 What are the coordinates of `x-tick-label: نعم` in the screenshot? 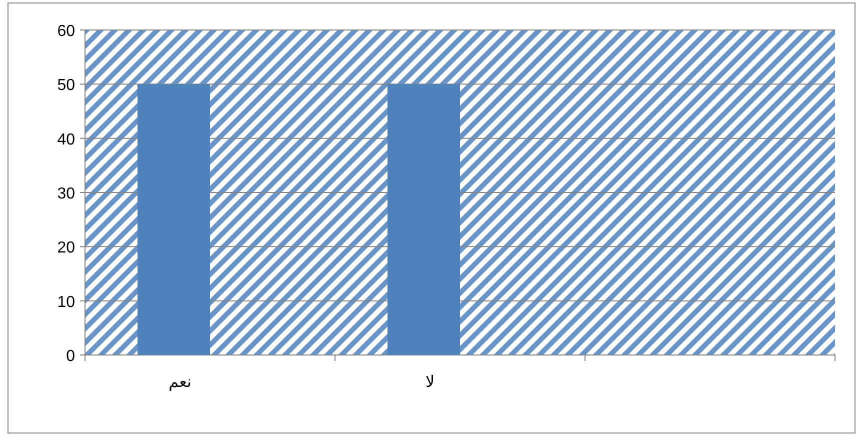 It's located at (180, 381).